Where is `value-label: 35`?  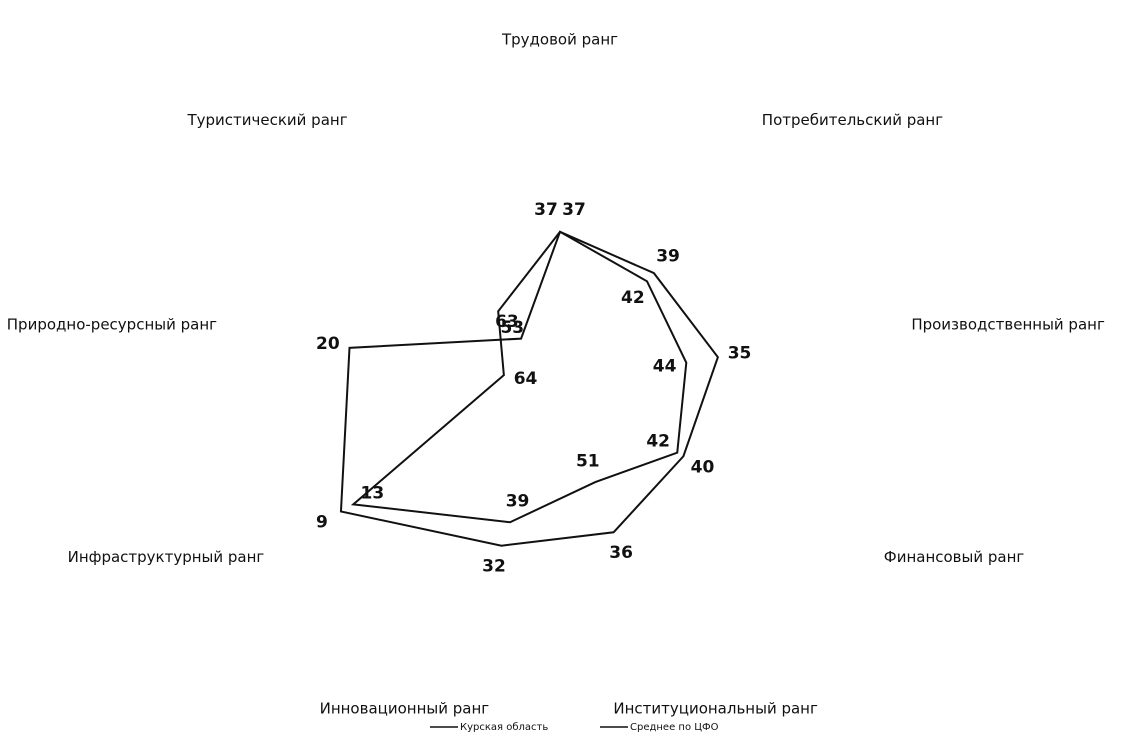
value-label: 35 is located at coordinates (740, 353).